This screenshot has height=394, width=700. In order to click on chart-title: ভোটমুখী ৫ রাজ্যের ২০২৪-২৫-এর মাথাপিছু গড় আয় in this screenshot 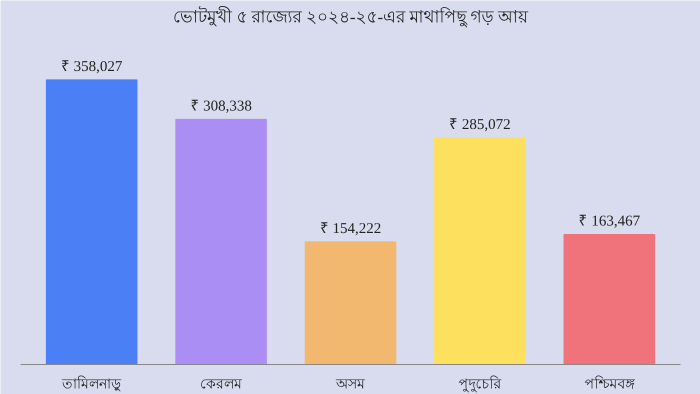, I will do `click(351, 17)`.